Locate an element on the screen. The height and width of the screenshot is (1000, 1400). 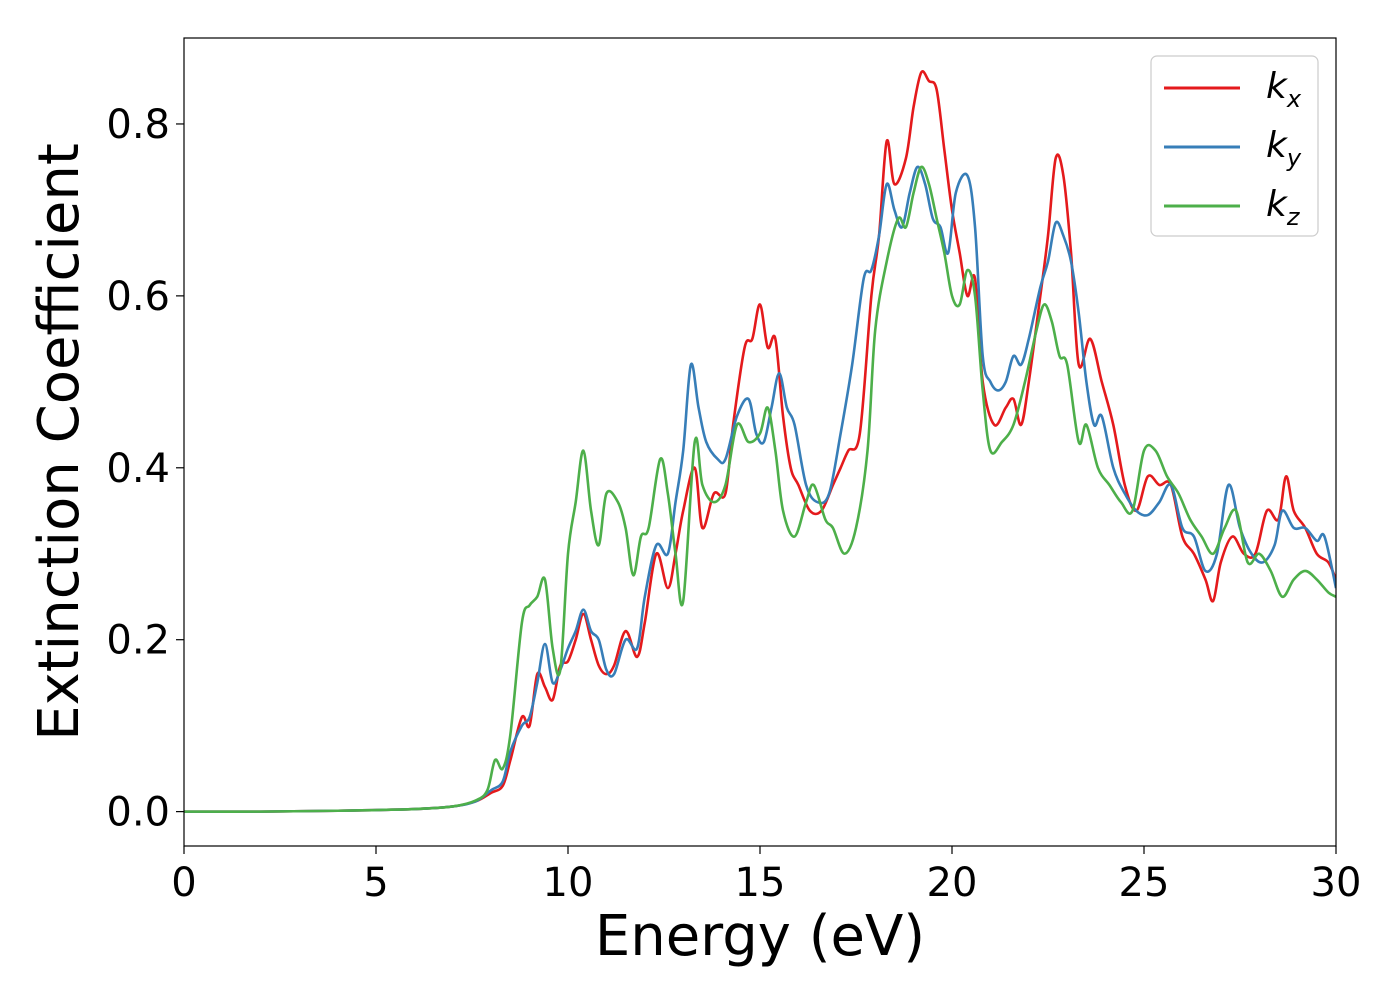
y-axis: 0.0 0.2 0.4 0.6 0.8 is located at coordinates (145, 469).